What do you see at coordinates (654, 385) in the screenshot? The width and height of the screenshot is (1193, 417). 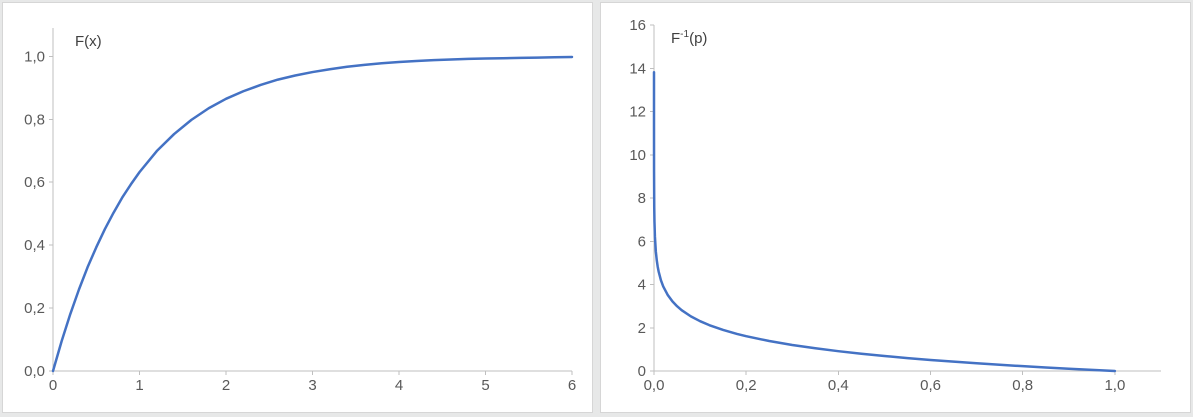 I see `x-tick-label: 0,0` at bounding box center [654, 385].